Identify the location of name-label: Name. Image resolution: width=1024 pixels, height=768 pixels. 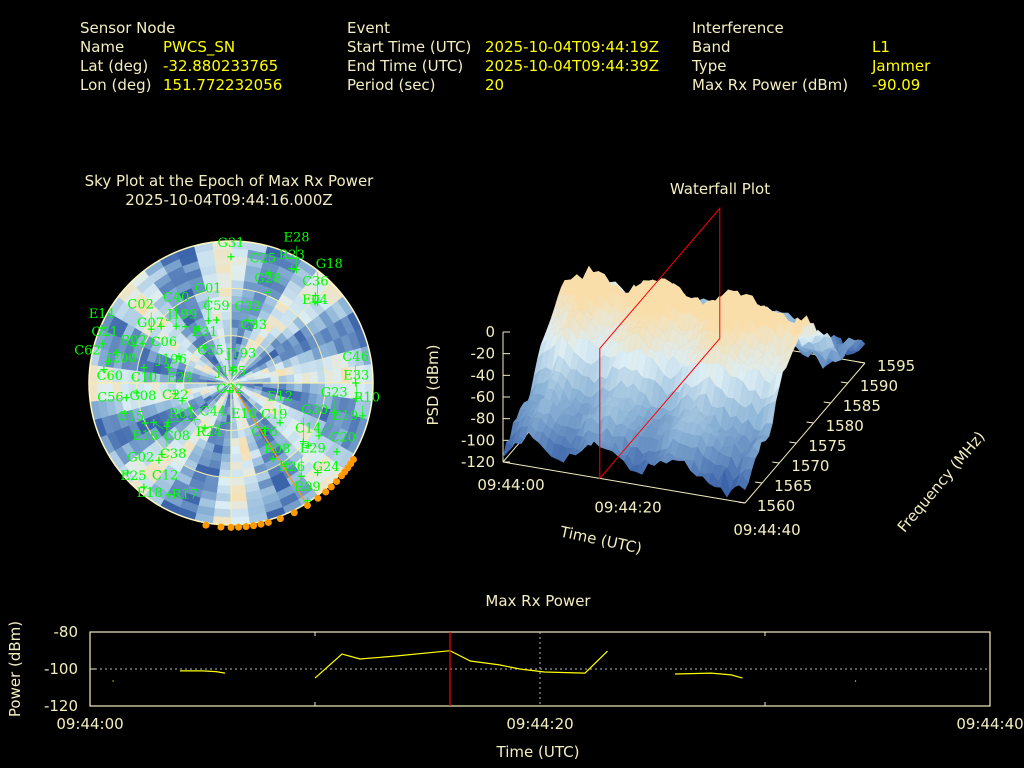
(102, 47).